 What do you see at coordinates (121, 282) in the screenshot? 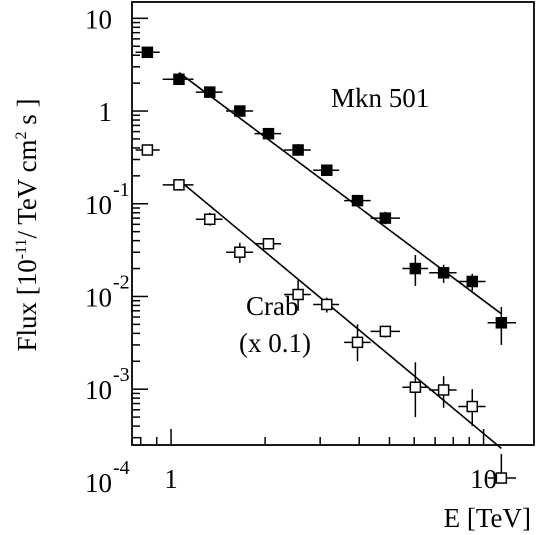
I see `y-tick-exponent: -2` at bounding box center [121, 282].